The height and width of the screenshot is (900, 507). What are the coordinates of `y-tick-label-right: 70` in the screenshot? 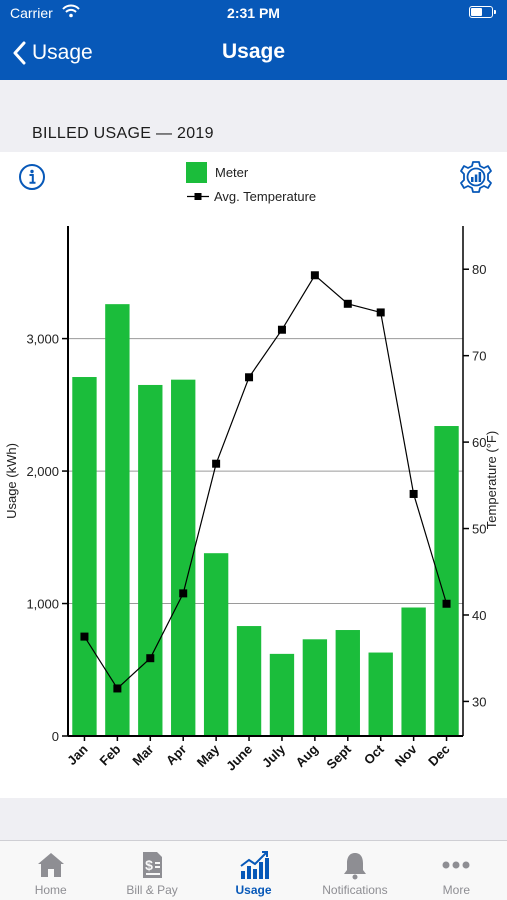 It's located at (479, 356).